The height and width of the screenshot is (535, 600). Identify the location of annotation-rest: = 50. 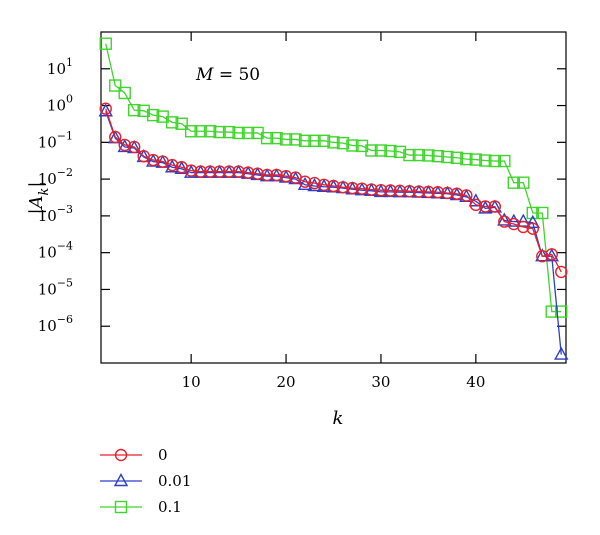
(236, 75).